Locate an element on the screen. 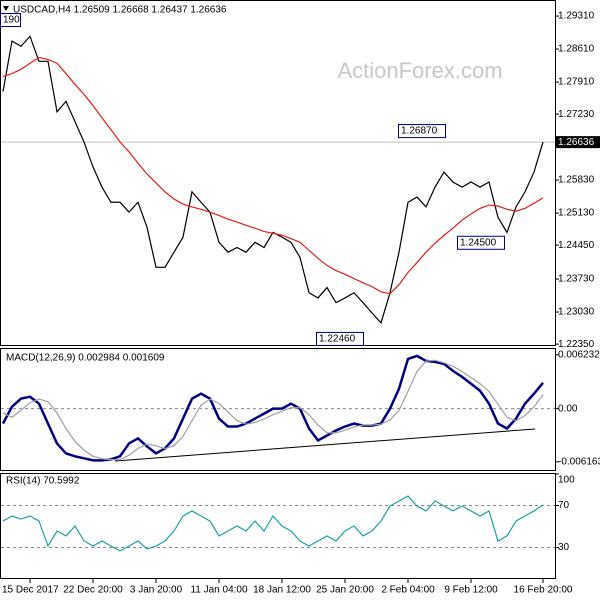 The width and height of the screenshot is (600, 600). y-tick-label: 1.27230 is located at coordinates (576, 114).